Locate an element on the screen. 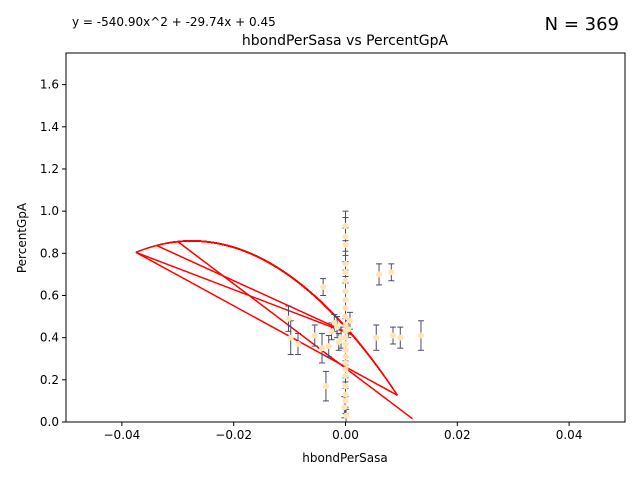 The width and height of the screenshot is (640, 480). x-tick-label: −0.02 is located at coordinates (233, 435).